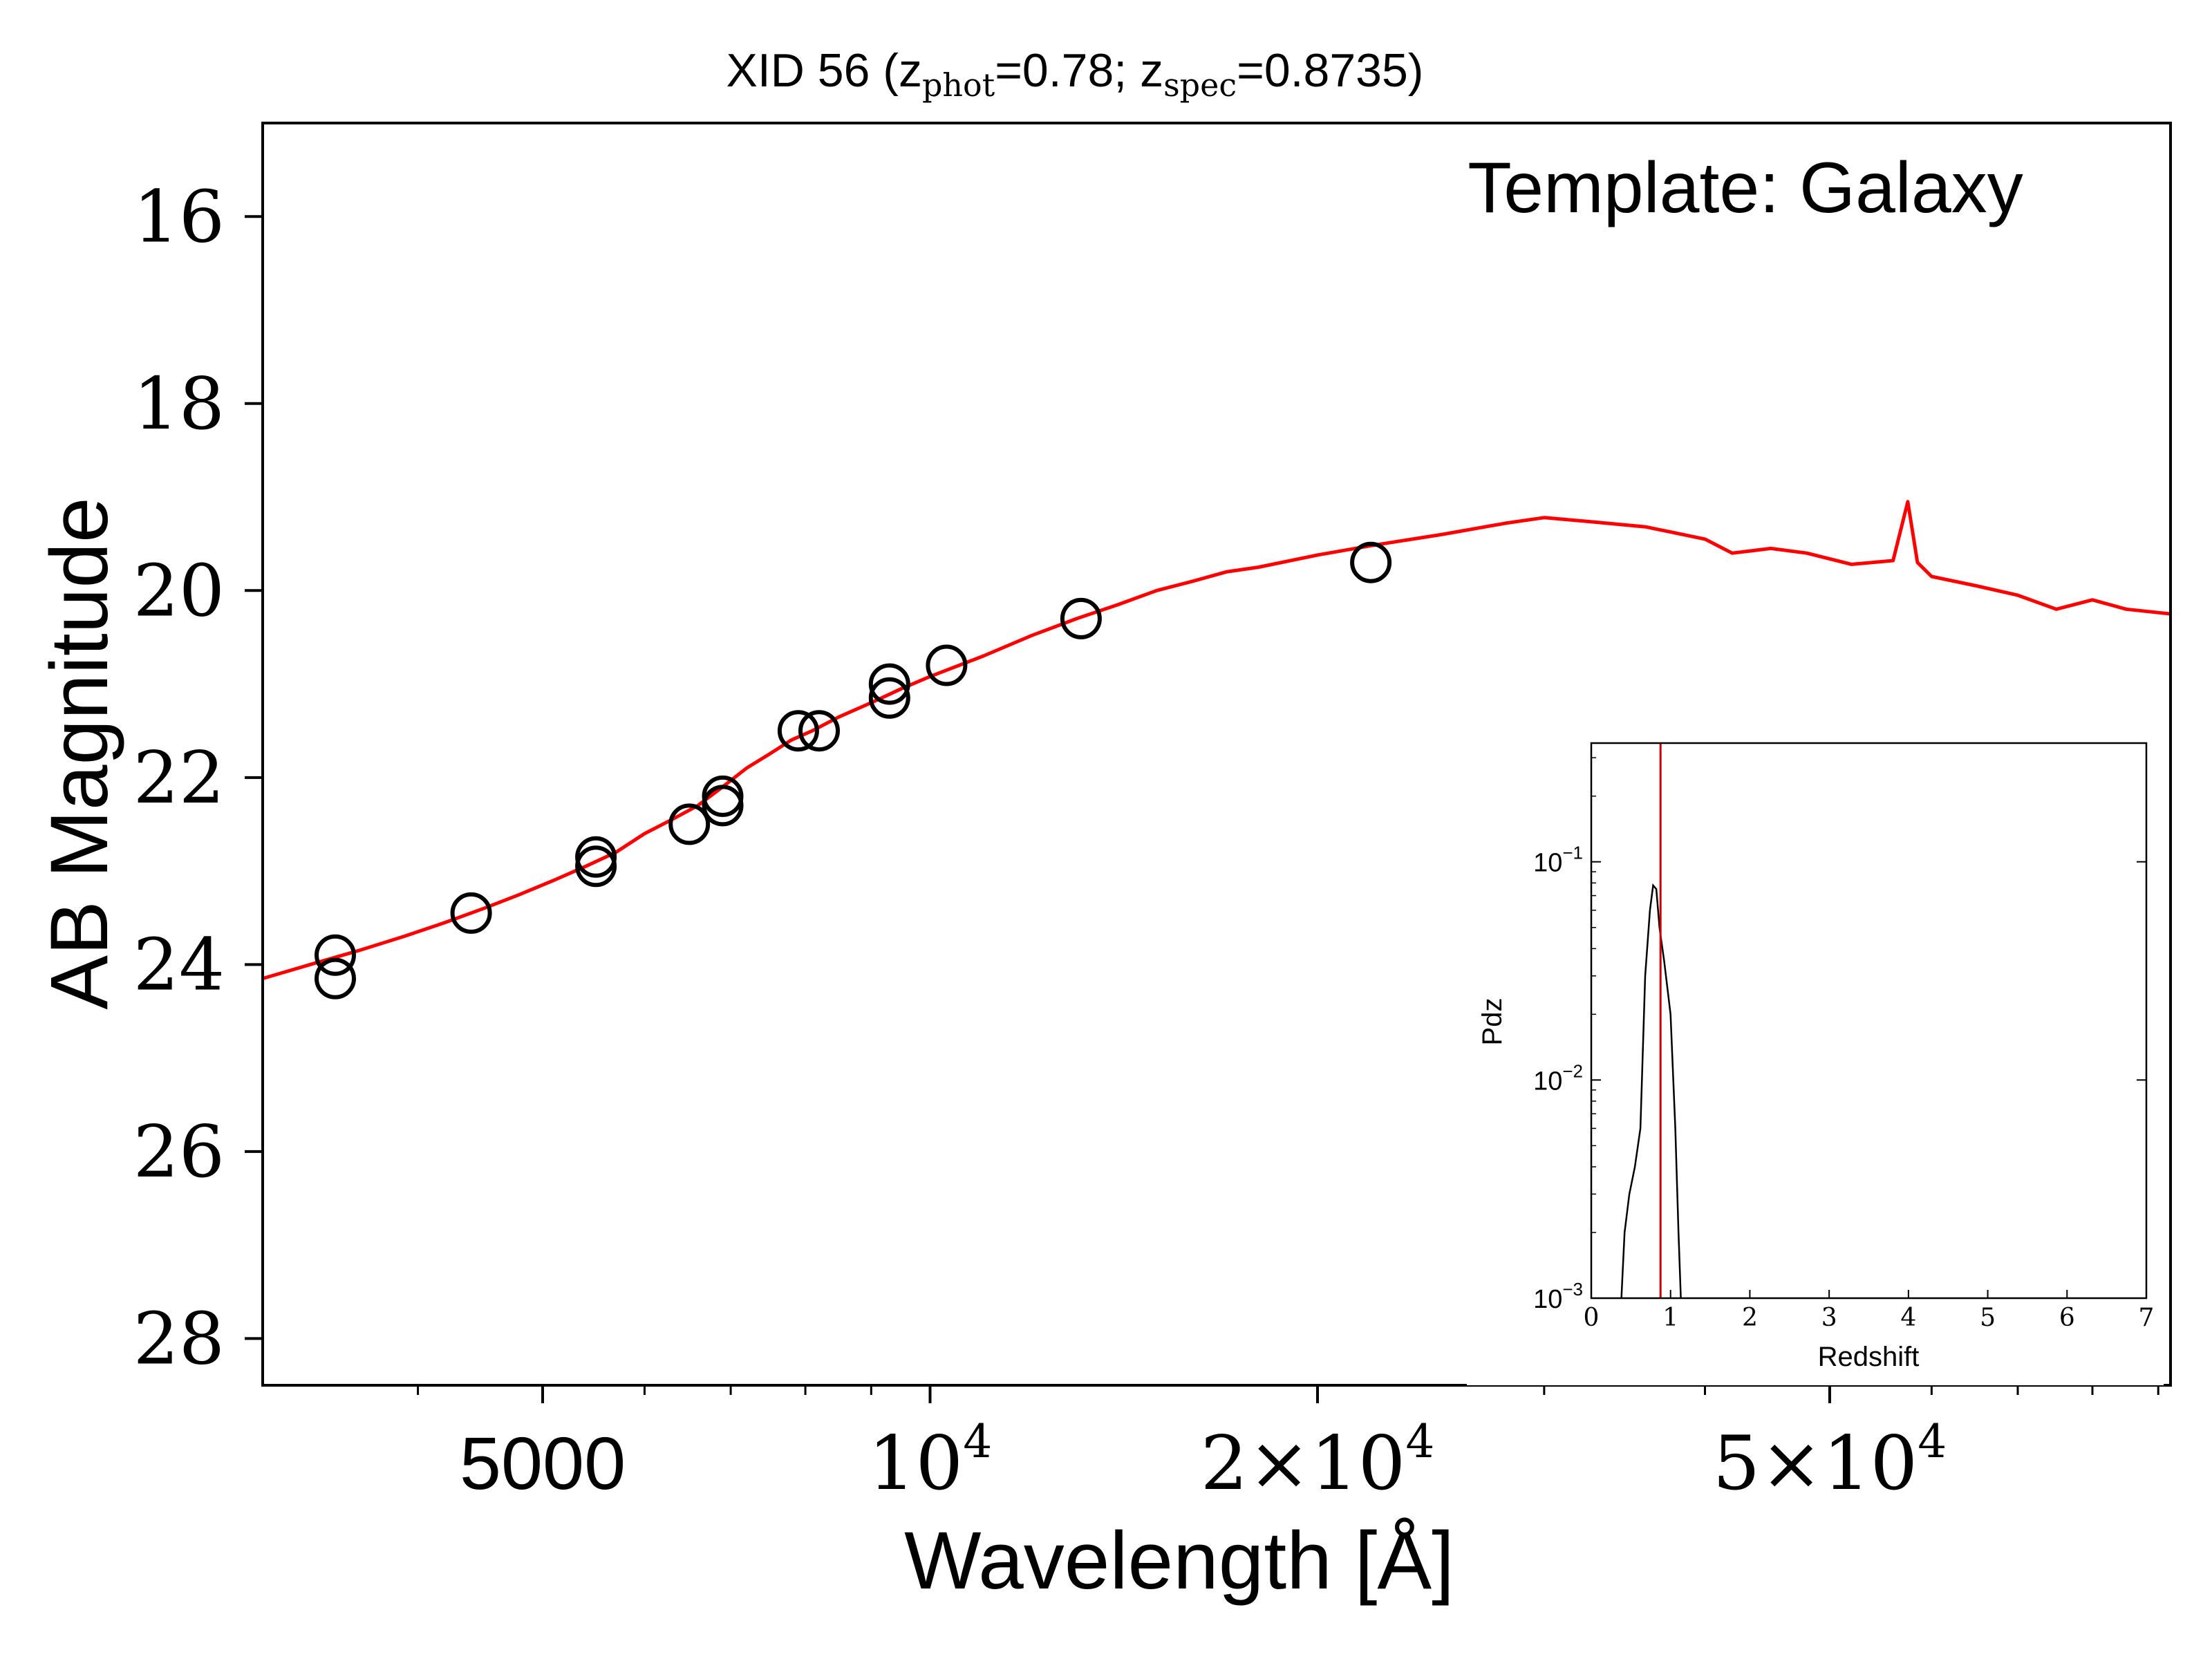  Describe the element at coordinates (179, 216) in the screenshot. I see `y-tick-label: 16` at that location.